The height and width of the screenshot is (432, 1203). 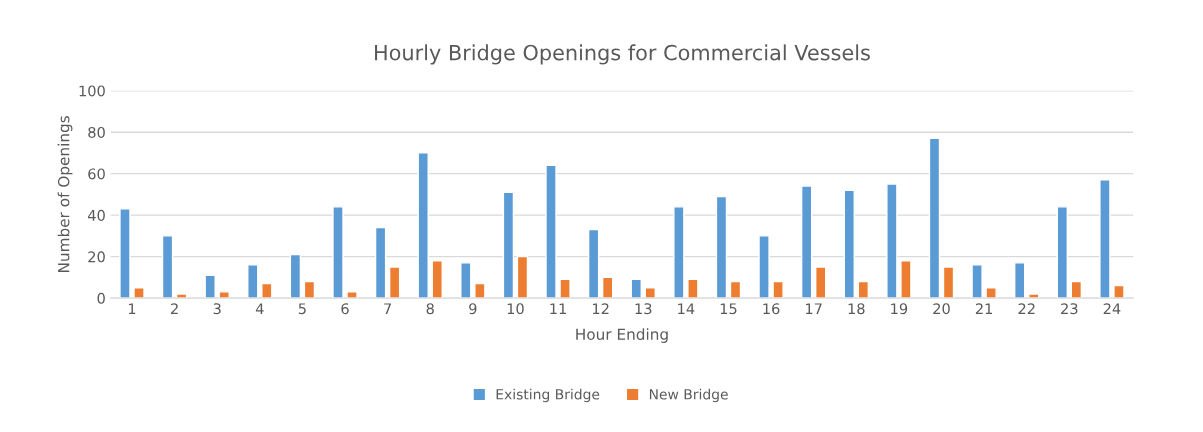 I want to click on x-tick-label: 1, so click(x=132, y=309).